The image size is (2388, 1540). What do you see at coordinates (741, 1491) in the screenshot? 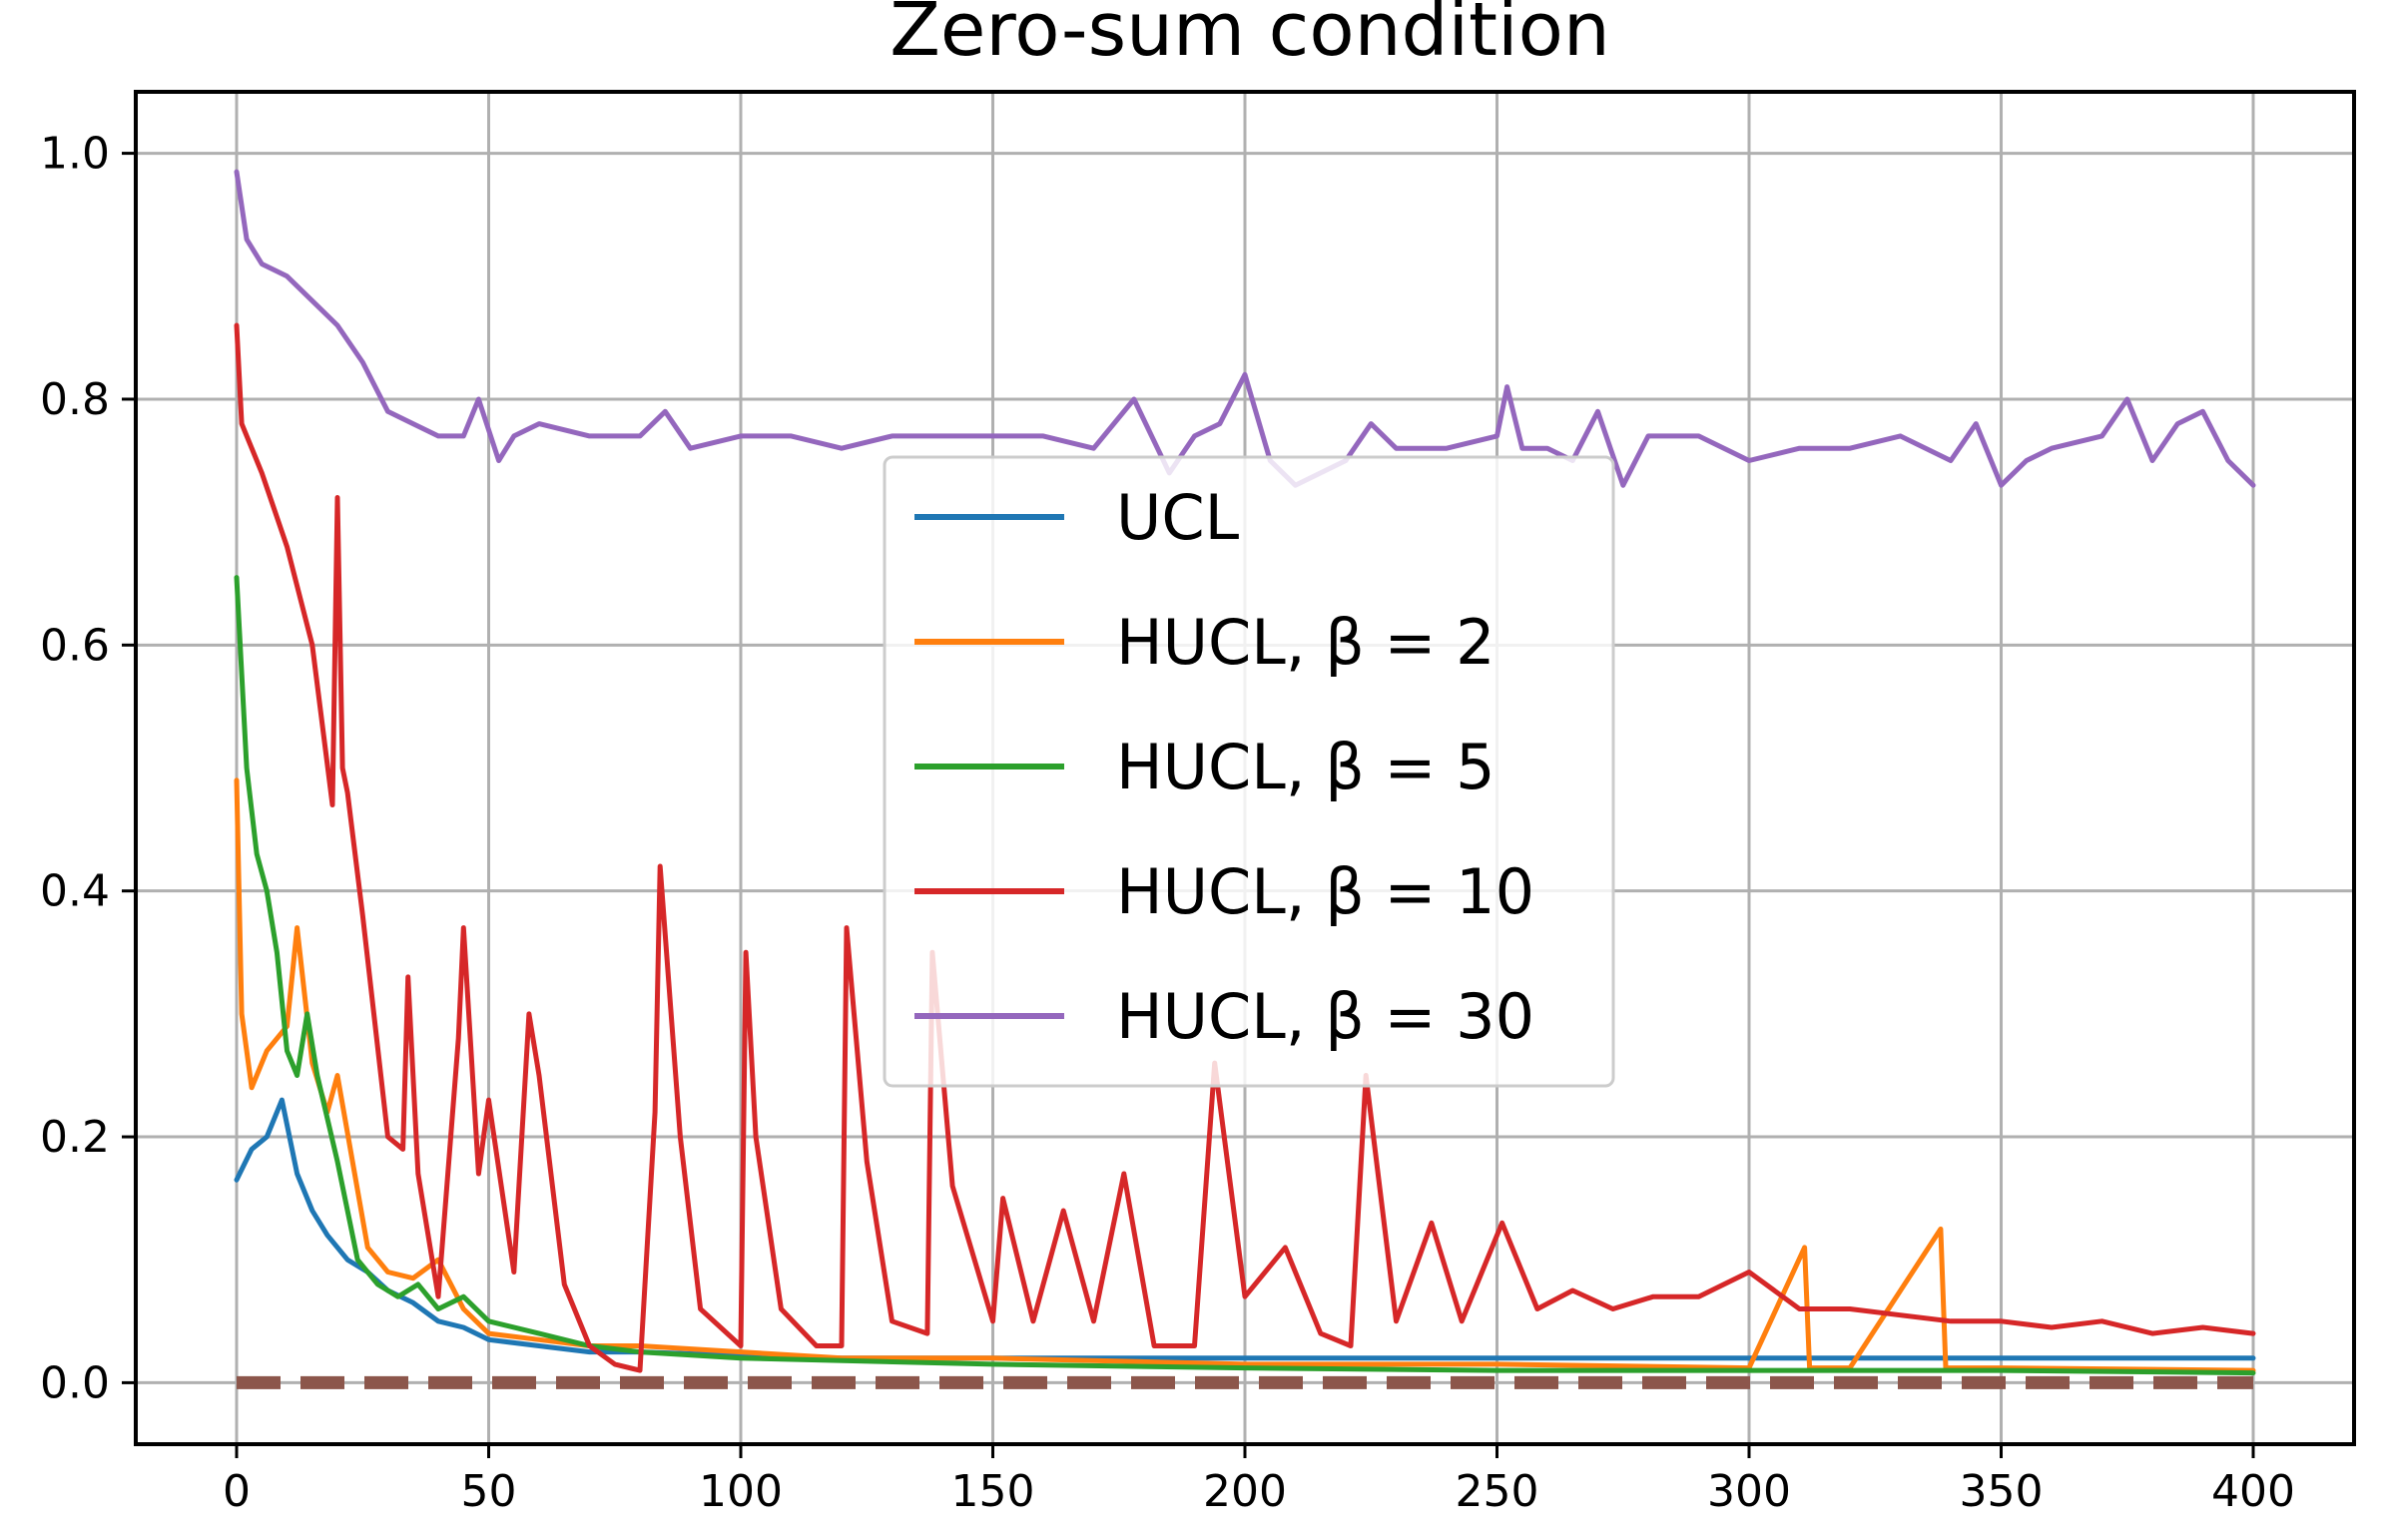
I see `x-tick-label: 100` at bounding box center [741, 1491].